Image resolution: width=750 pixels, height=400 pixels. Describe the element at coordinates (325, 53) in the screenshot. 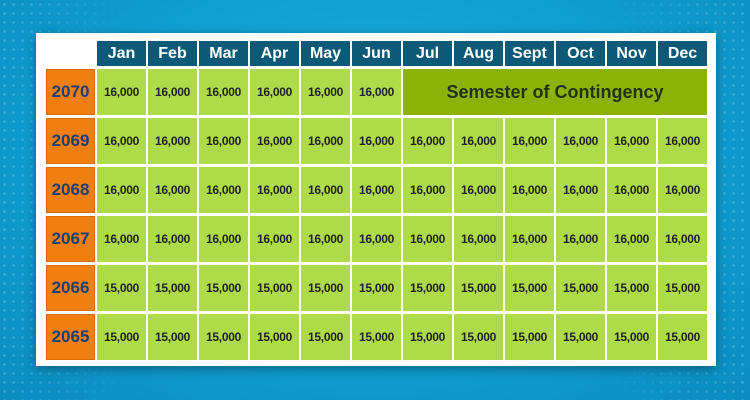

I see `month-header: May` at that location.